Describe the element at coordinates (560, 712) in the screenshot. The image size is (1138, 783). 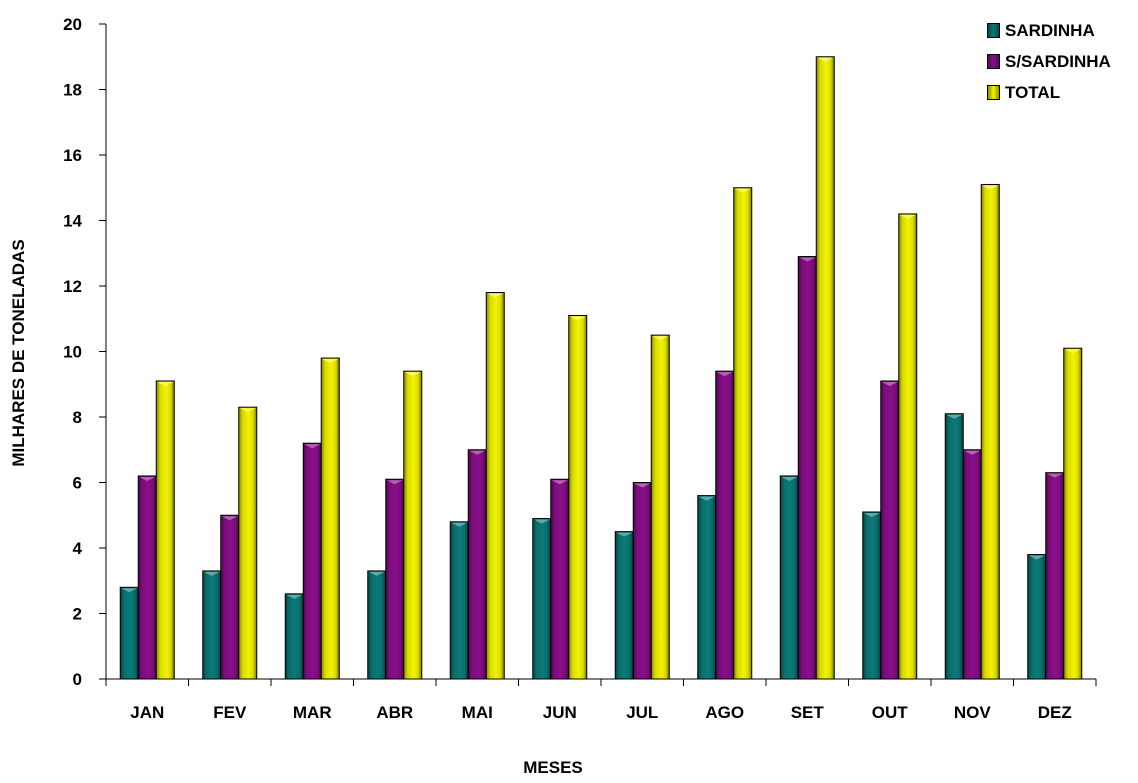
I see `x-tick-label: JUN` at that location.